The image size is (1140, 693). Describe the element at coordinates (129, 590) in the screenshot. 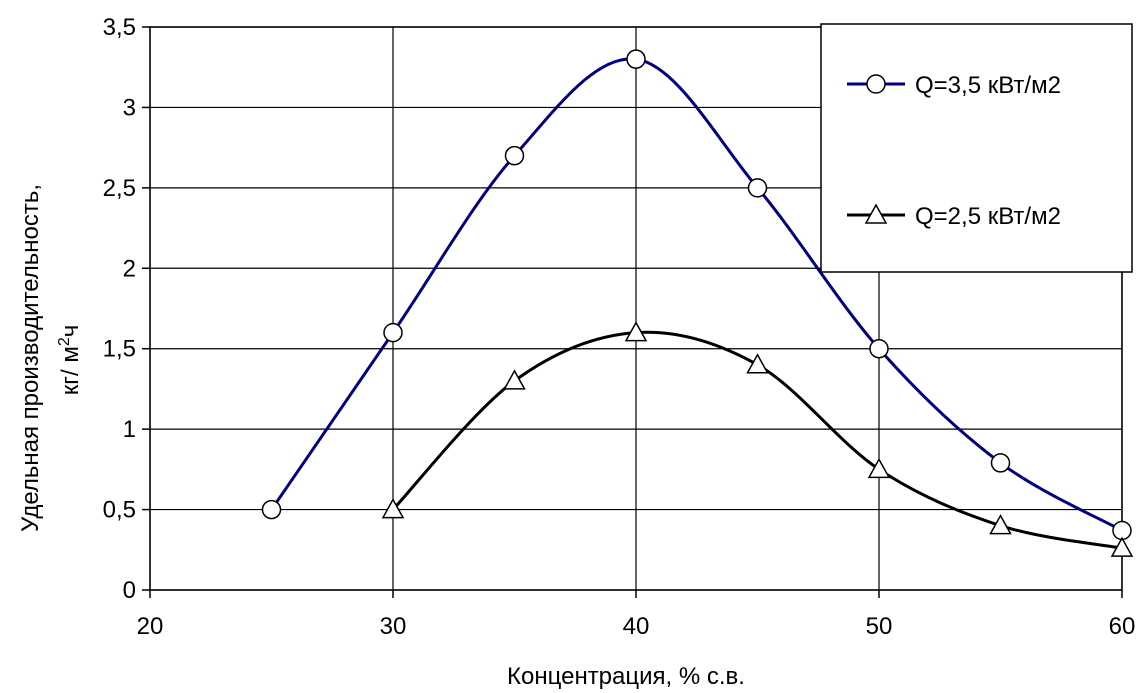

I see `y-tick-label-0: 0` at that location.